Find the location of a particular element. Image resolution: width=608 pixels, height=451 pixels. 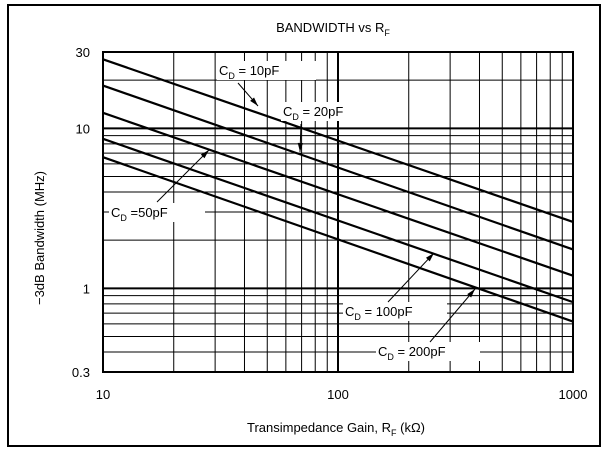

x-tick-label: 10 is located at coordinates (103, 394).